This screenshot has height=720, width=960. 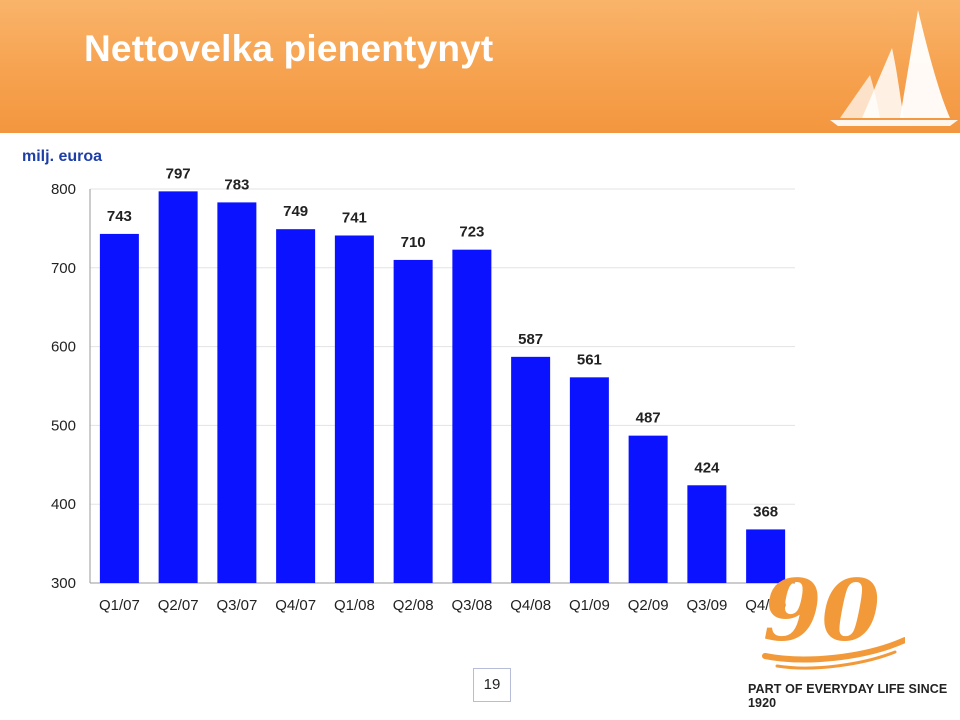 What do you see at coordinates (707, 467) in the screenshot?
I see `data-label: 424` at bounding box center [707, 467].